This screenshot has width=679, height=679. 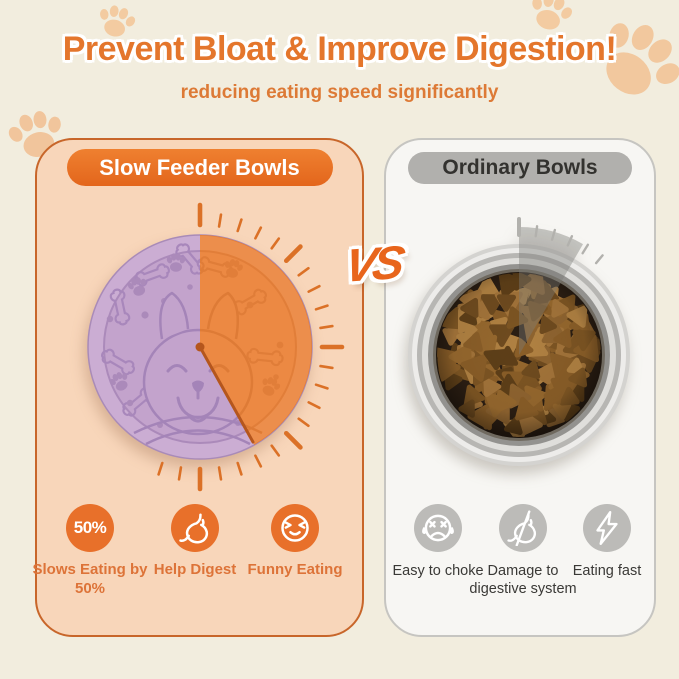 I want to click on slow-feeder-heading: Slow Feeder Bowls, so click(x=199, y=167).